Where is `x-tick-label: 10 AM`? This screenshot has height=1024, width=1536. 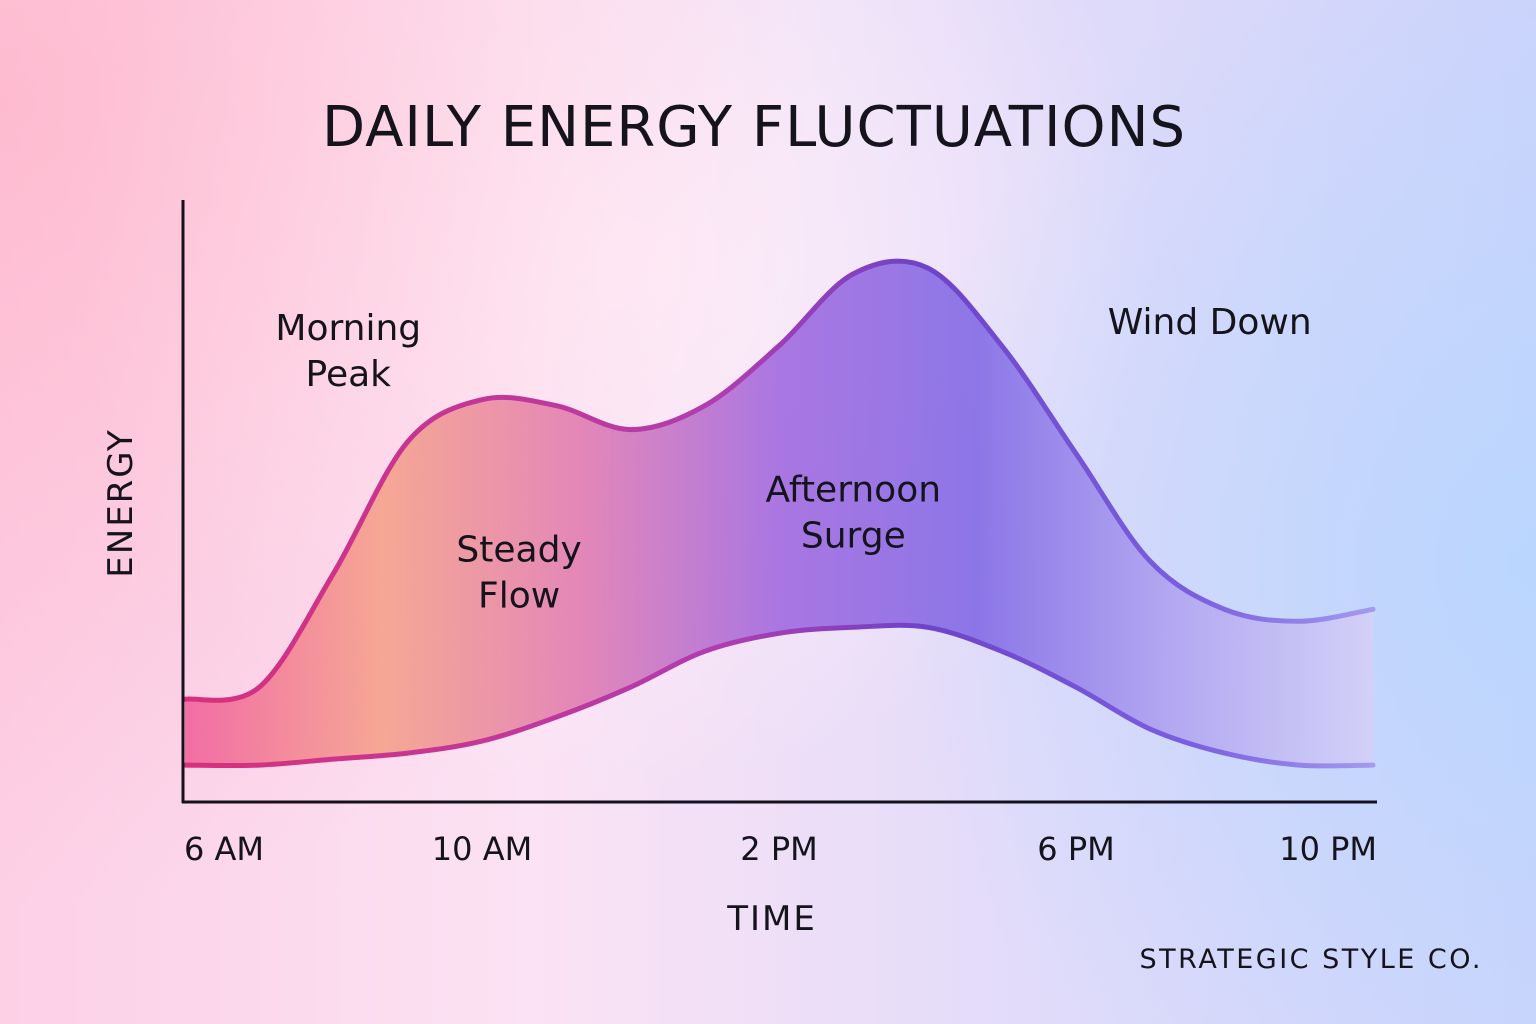
x-tick-label: 10 AM is located at coordinates (482, 849).